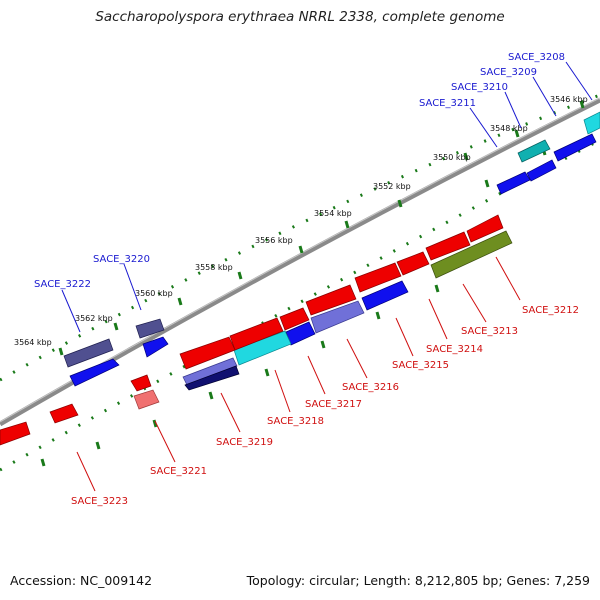 The width and height of the screenshot is (600, 600). I want to click on gene-sace-3215b, so click(378, 277).